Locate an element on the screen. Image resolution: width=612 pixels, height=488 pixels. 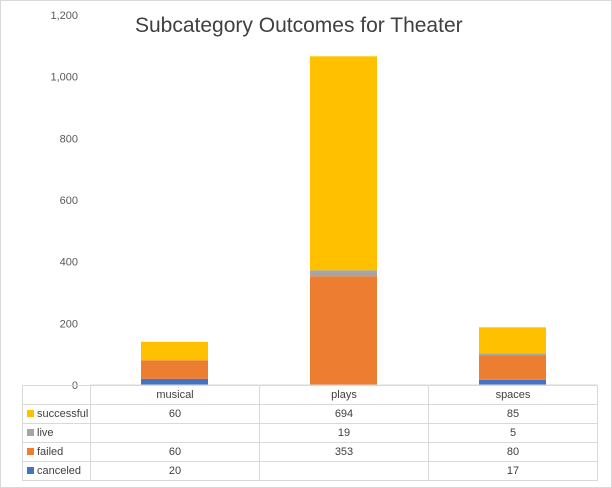
chart-title: Subcategory Outcomes for Theater is located at coordinates (299, 25).